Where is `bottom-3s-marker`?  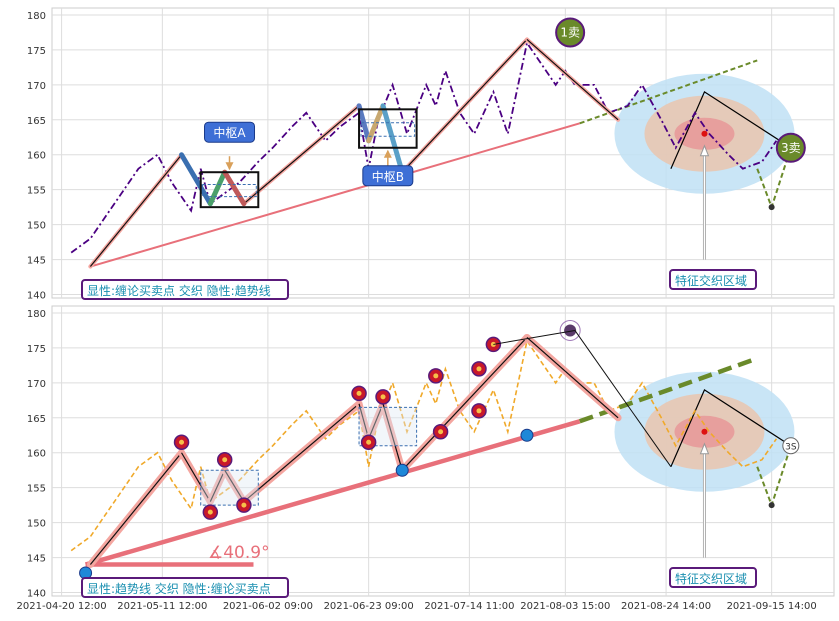 bottom-3s-marker is located at coordinates (791, 446).